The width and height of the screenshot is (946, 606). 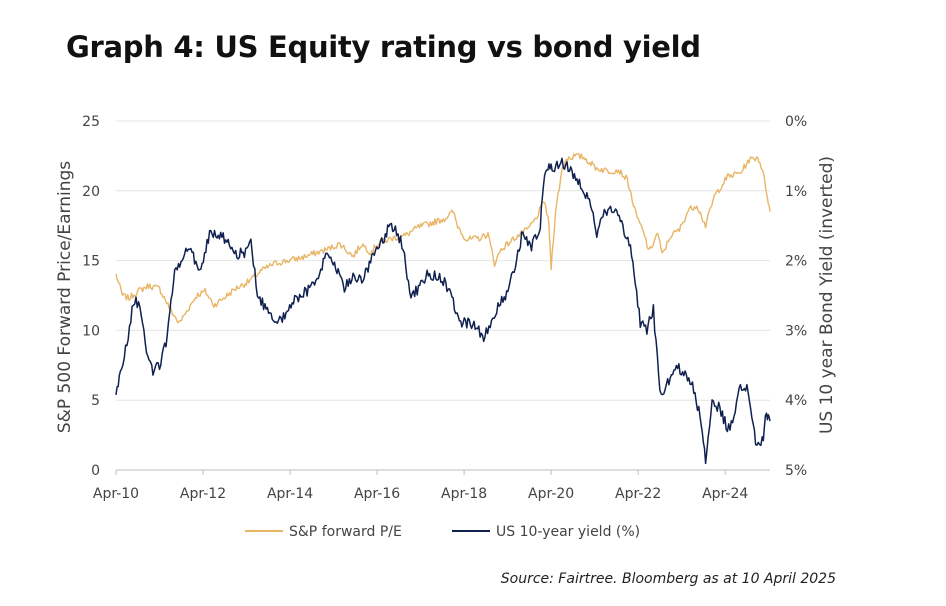 What do you see at coordinates (65, 297) in the screenshot?
I see `y-axis-left-label: S&P 500 Forward Price/Earnings` at bounding box center [65, 297].